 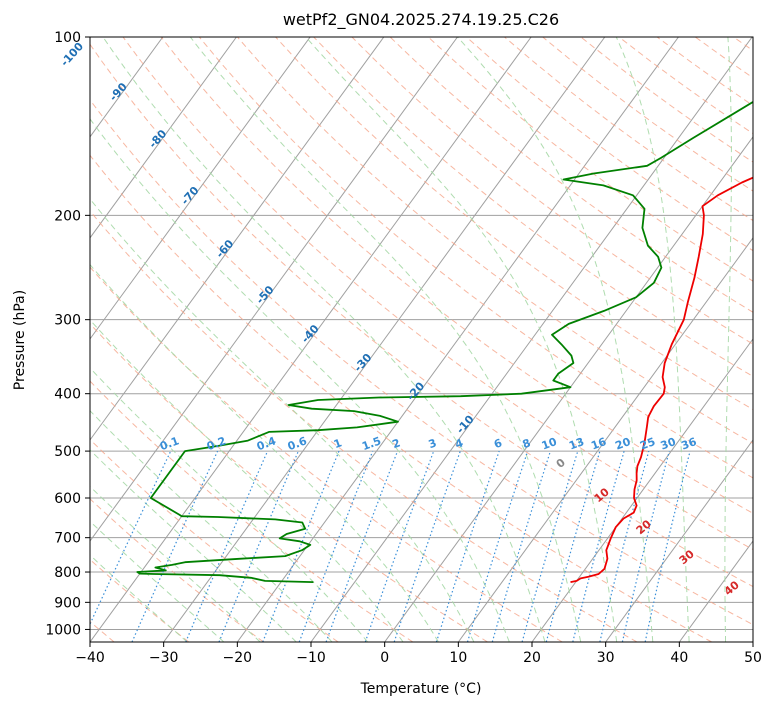 What do you see at coordinates (67, 216) in the screenshot?
I see `y-tick-label: 200` at bounding box center [67, 216].